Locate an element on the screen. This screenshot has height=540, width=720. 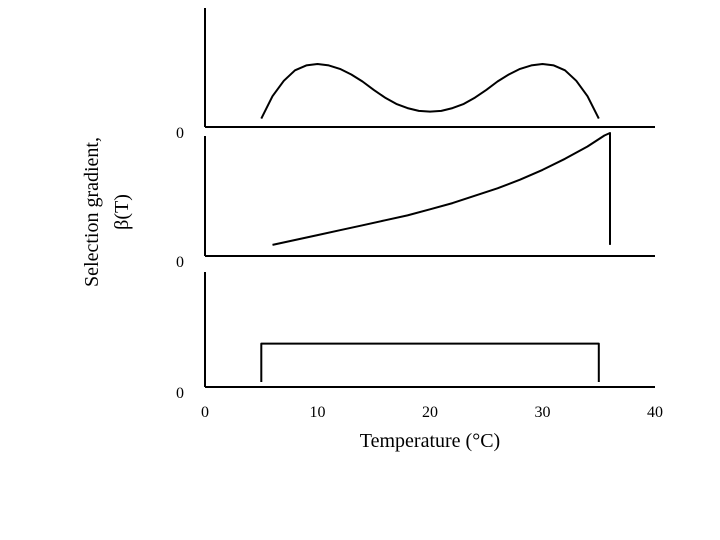
panel-1-series-line is located at coordinates (430, 91).